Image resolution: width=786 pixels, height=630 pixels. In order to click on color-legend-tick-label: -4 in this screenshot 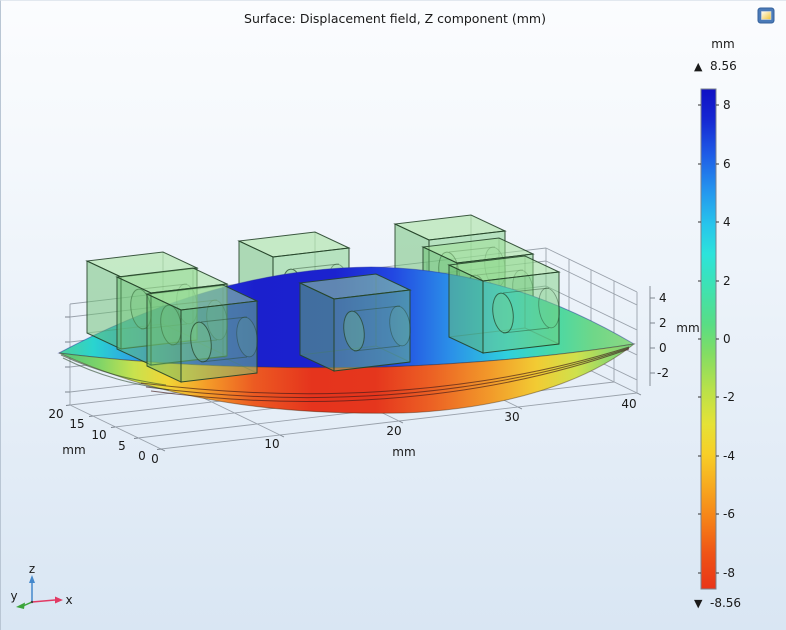, I will do `click(729, 456)`.